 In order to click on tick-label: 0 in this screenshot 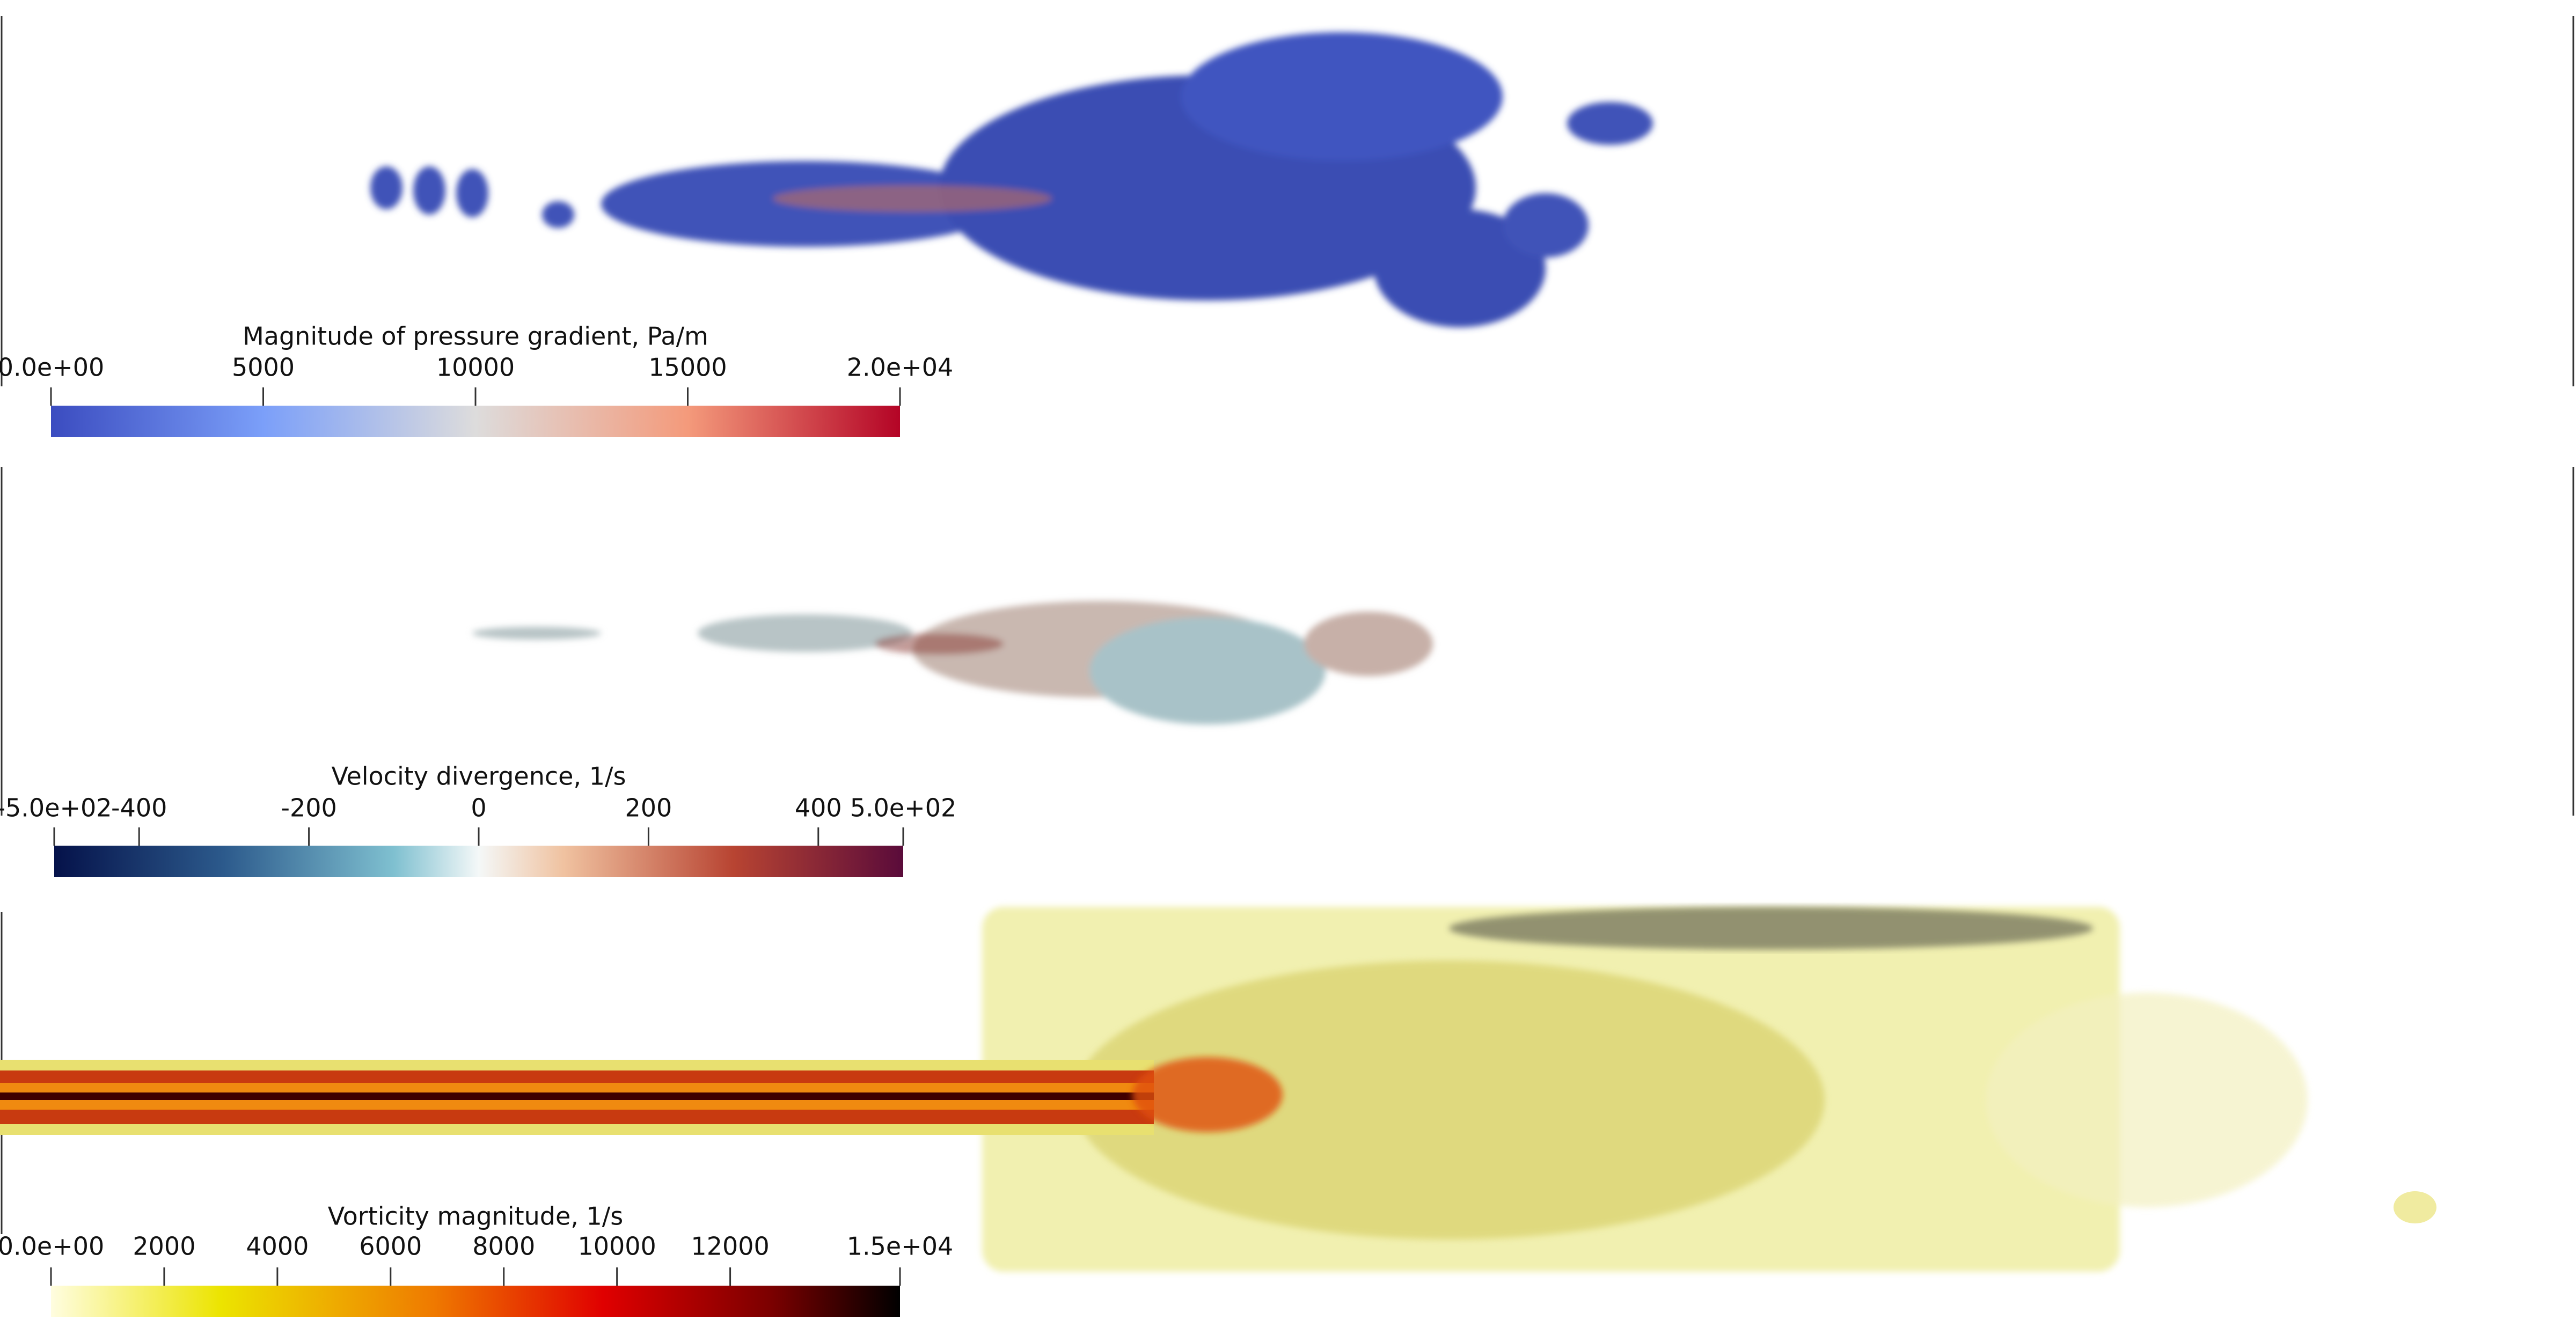, I will do `click(478, 808)`.